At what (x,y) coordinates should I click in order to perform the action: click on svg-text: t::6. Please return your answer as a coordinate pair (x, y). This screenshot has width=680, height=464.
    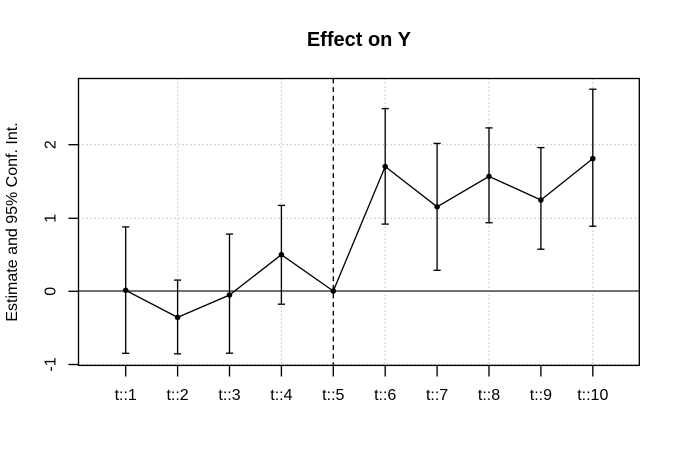
    Looking at the image, I should click on (385, 395).